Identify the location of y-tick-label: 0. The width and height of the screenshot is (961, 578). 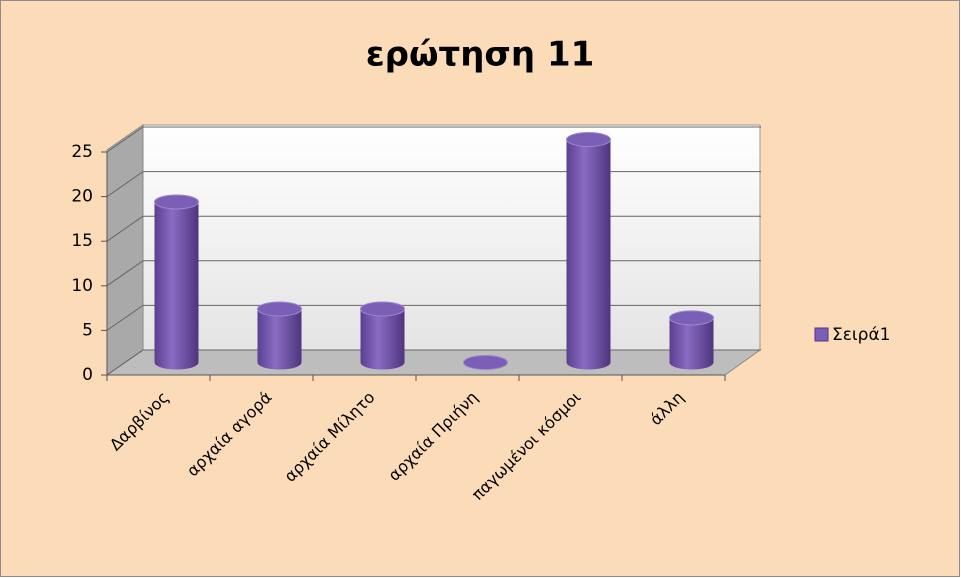
(87, 375).